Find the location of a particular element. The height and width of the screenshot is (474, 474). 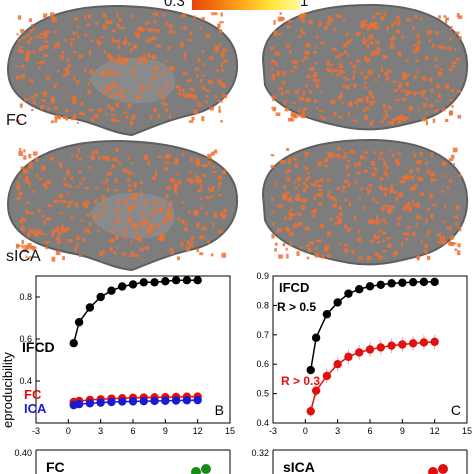

brain-row2-label: sICA is located at coordinates (23, 256).